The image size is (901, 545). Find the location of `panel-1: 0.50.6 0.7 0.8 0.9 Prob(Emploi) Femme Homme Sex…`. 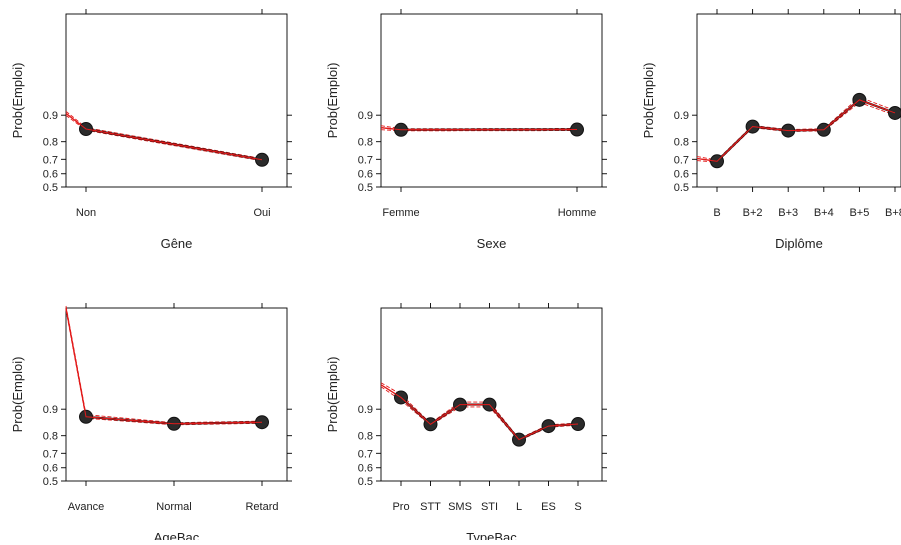

panel-1: 0.50.6 0.7 0.8 0.9 Prob(Emploi) Femme Homme Sex… is located at coordinates (466, 130).